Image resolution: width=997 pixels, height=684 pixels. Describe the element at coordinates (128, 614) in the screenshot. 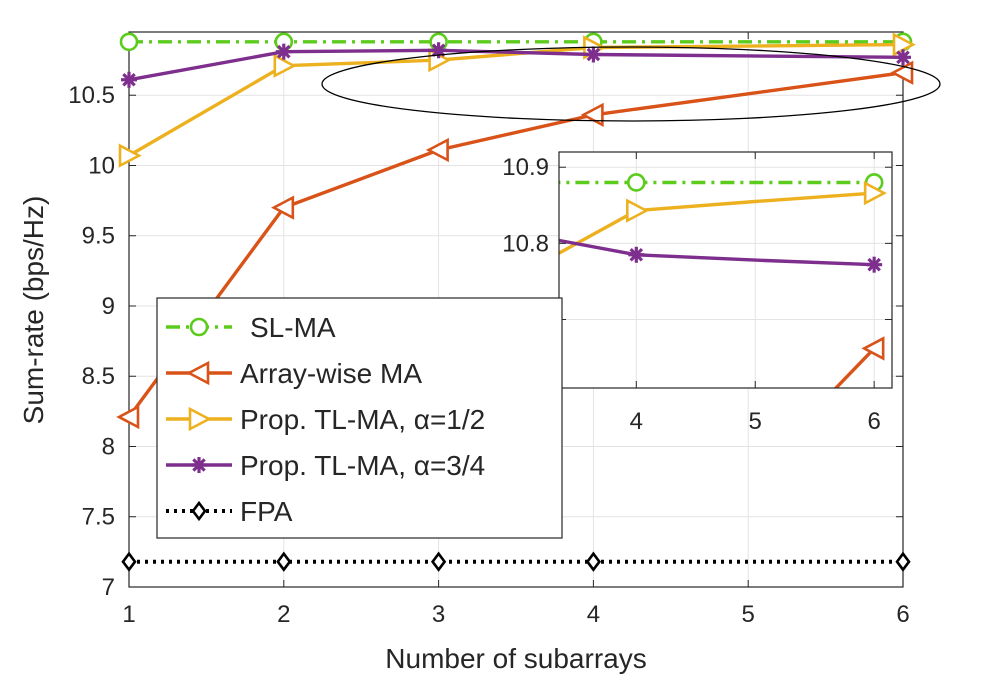

I see `main-xtick-label: 1` at that location.